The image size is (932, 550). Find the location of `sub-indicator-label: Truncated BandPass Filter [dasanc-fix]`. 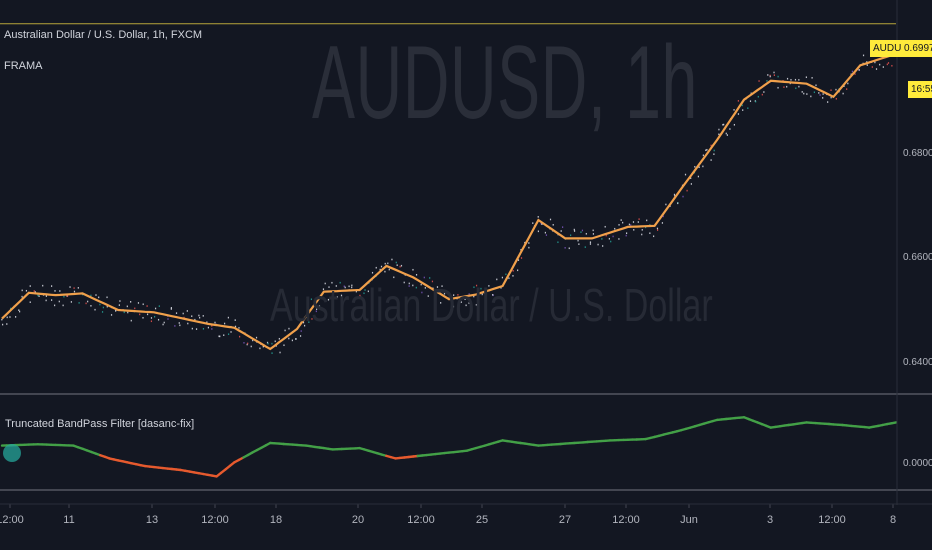

sub-indicator-label: Truncated BandPass Filter [dasanc-fix] is located at coordinates (100, 424).